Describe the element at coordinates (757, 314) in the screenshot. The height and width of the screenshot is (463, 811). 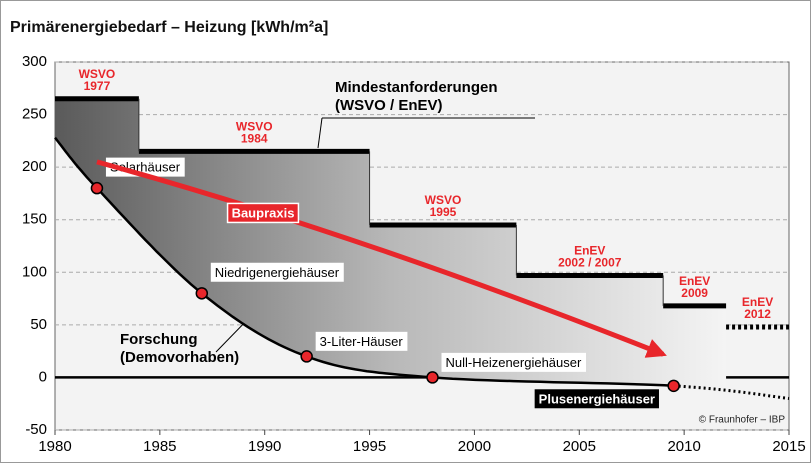
I see `step-label: 2012` at that location.